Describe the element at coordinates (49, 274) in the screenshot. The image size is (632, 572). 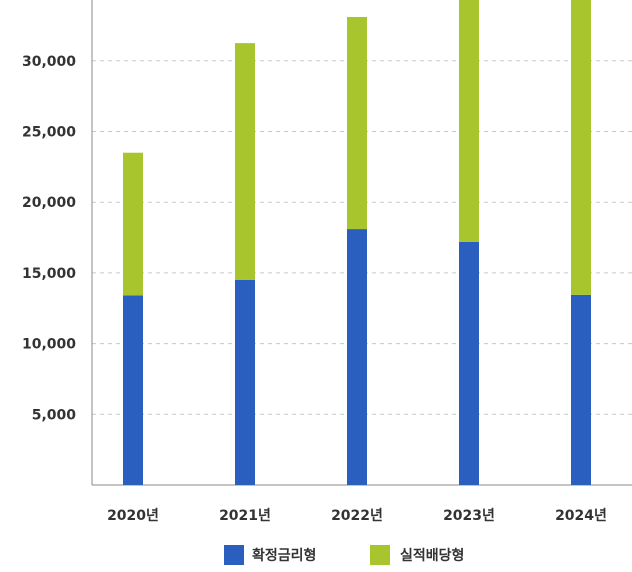
I see `y-tick-label: 15,000` at that location.